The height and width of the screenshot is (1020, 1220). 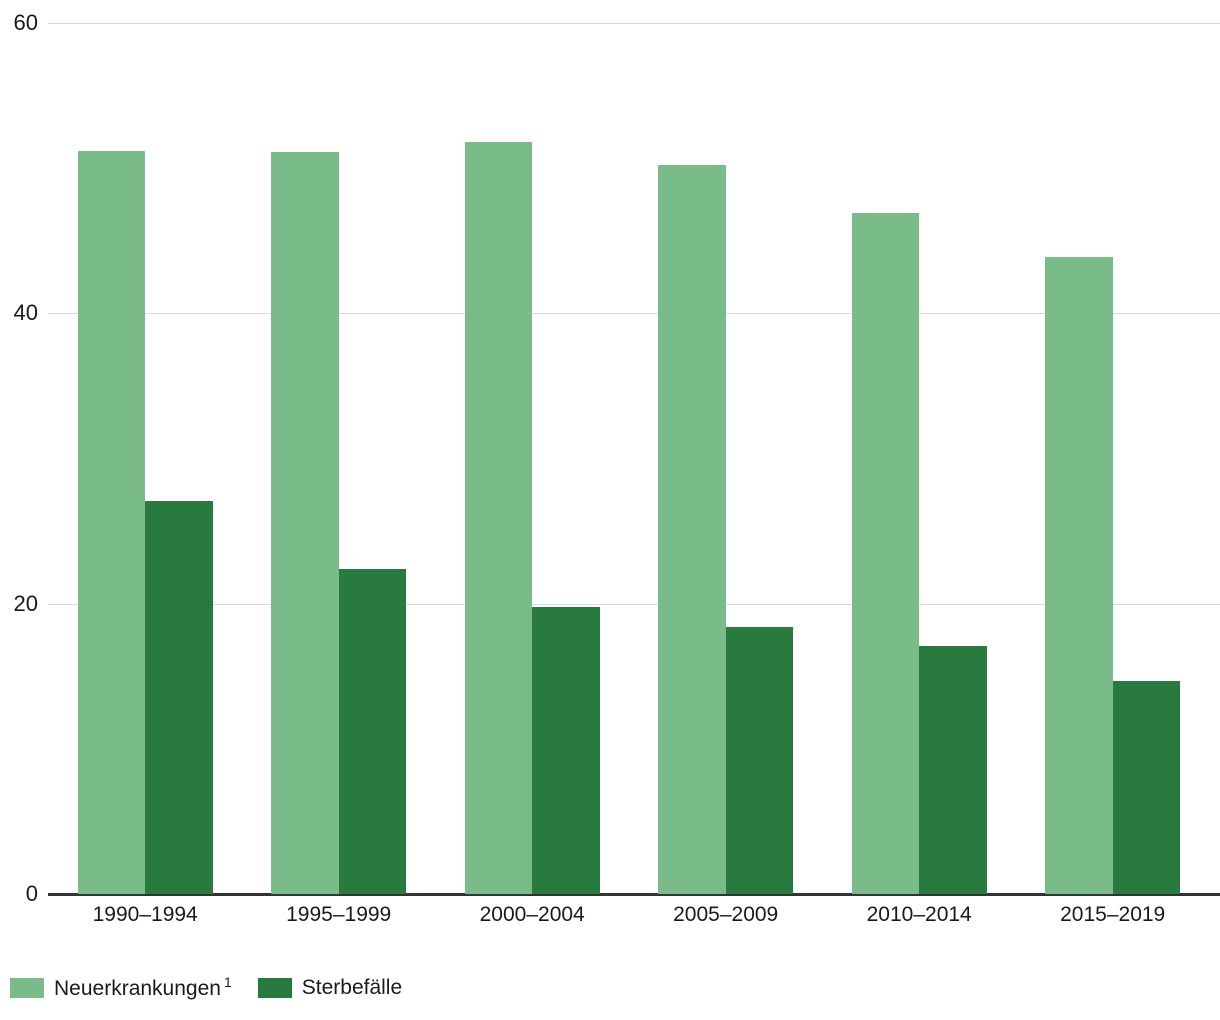 I want to click on legend-label: Neuerkrankungen 1, so click(x=143, y=987).